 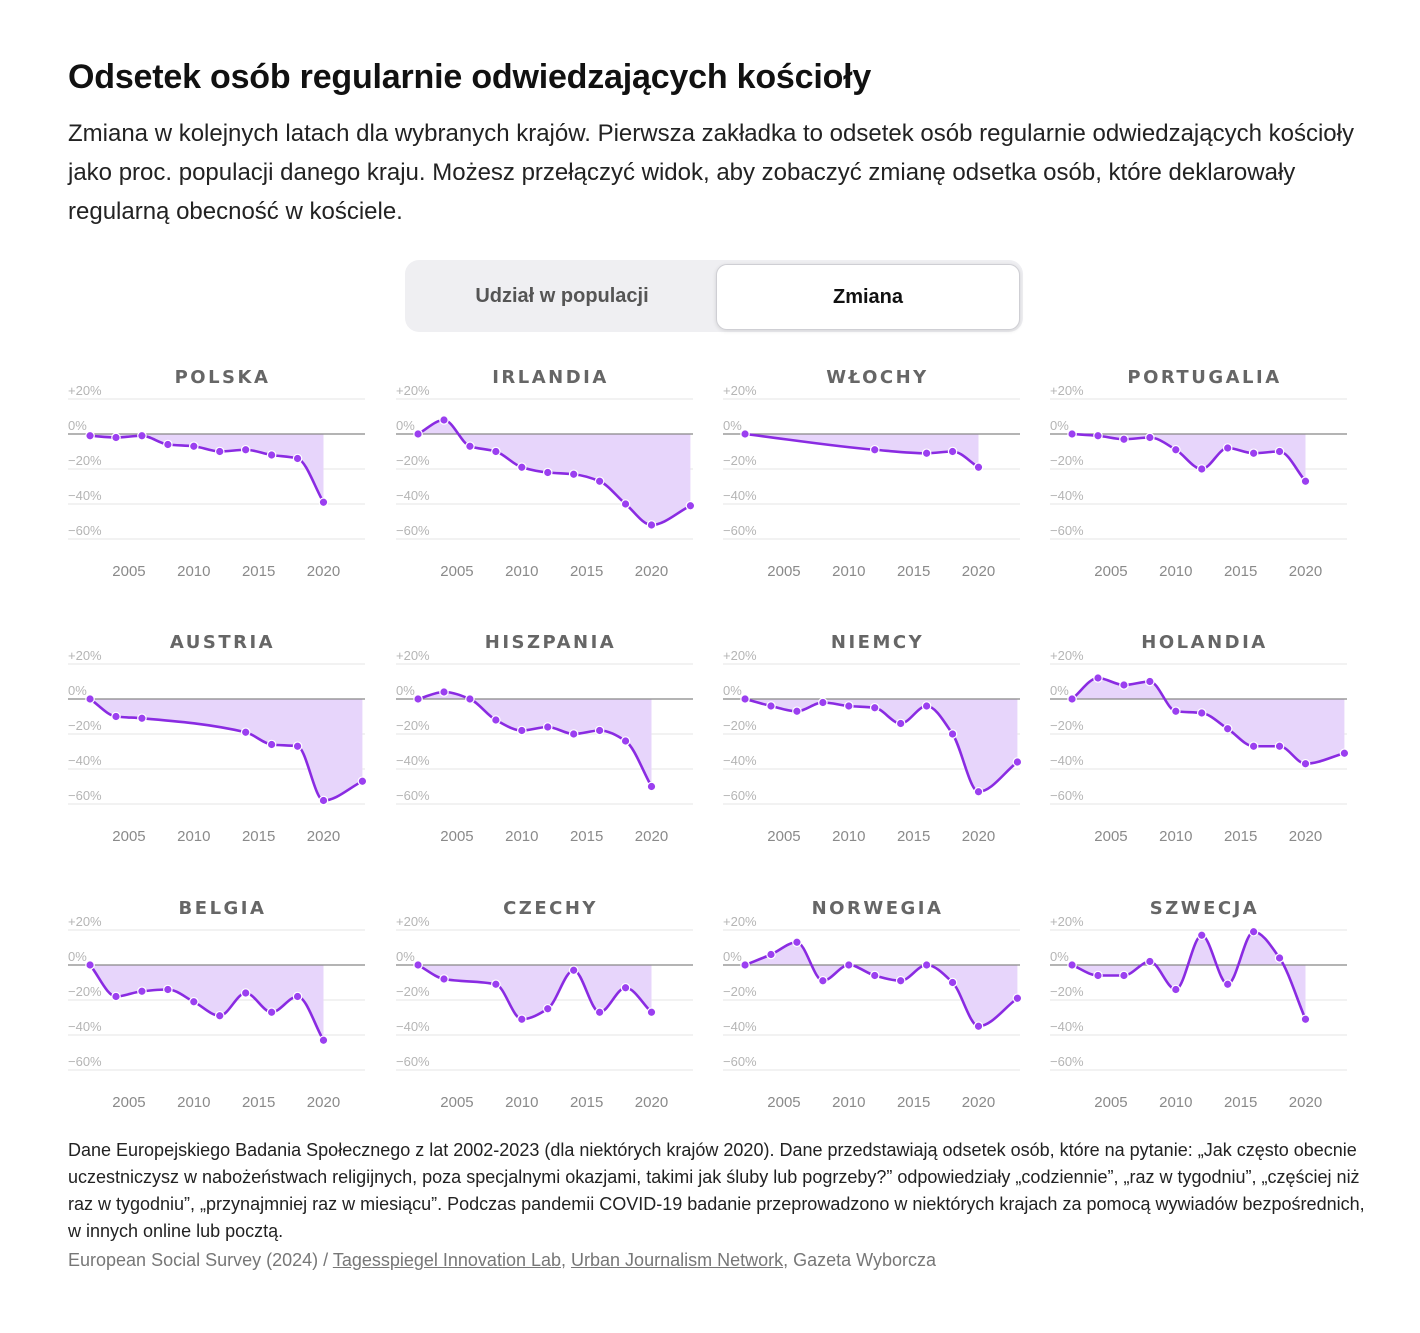 I want to click on tab-population-share: Udział w populacji, so click(x=562, y=295).